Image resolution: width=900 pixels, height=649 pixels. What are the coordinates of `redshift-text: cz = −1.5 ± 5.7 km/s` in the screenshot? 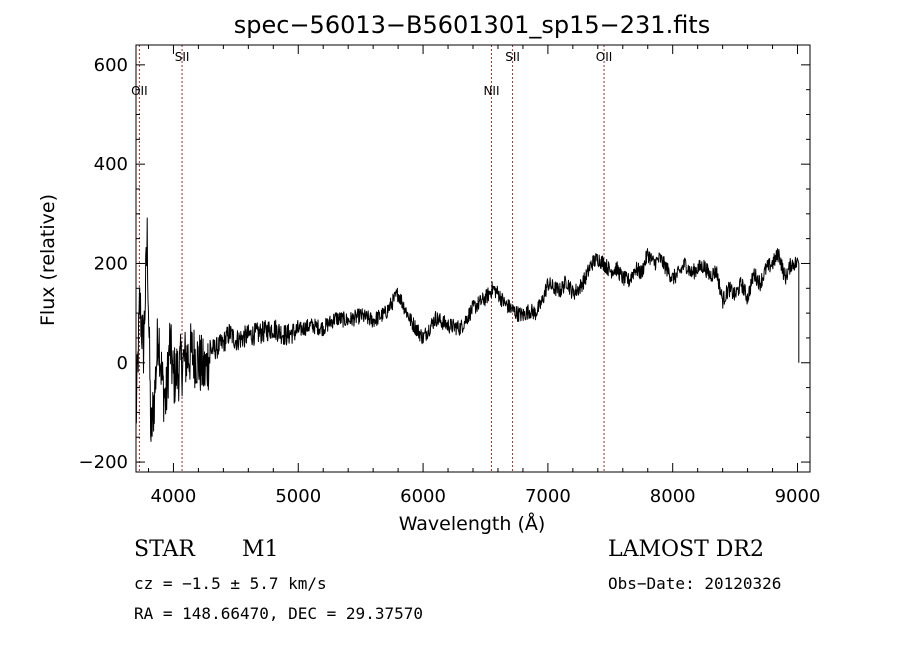 It's located at (230, 583).